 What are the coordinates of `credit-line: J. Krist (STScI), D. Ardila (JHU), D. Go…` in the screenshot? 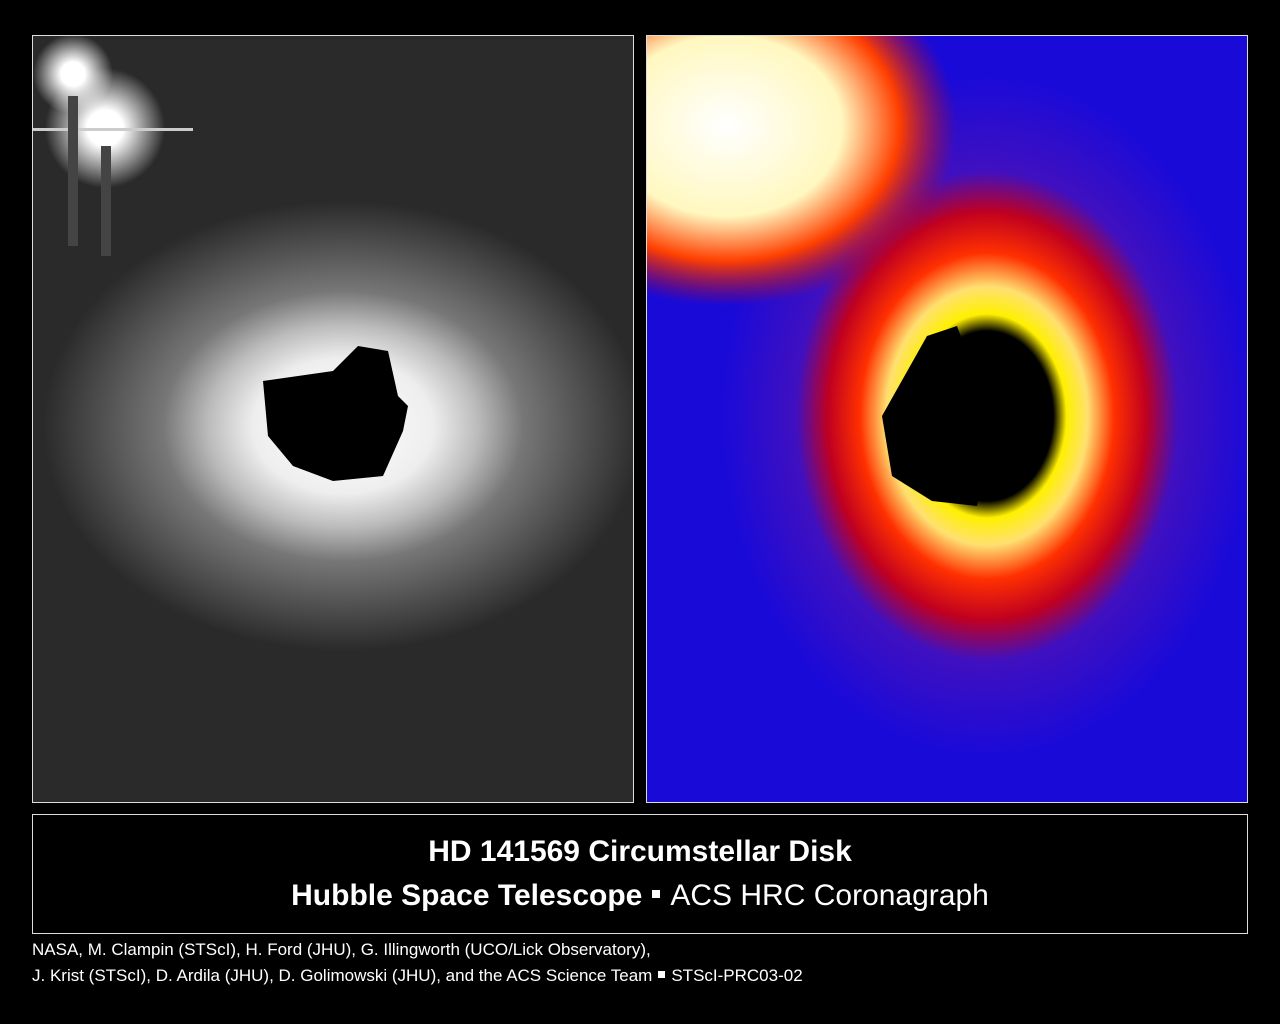 It's located at (417, 976).